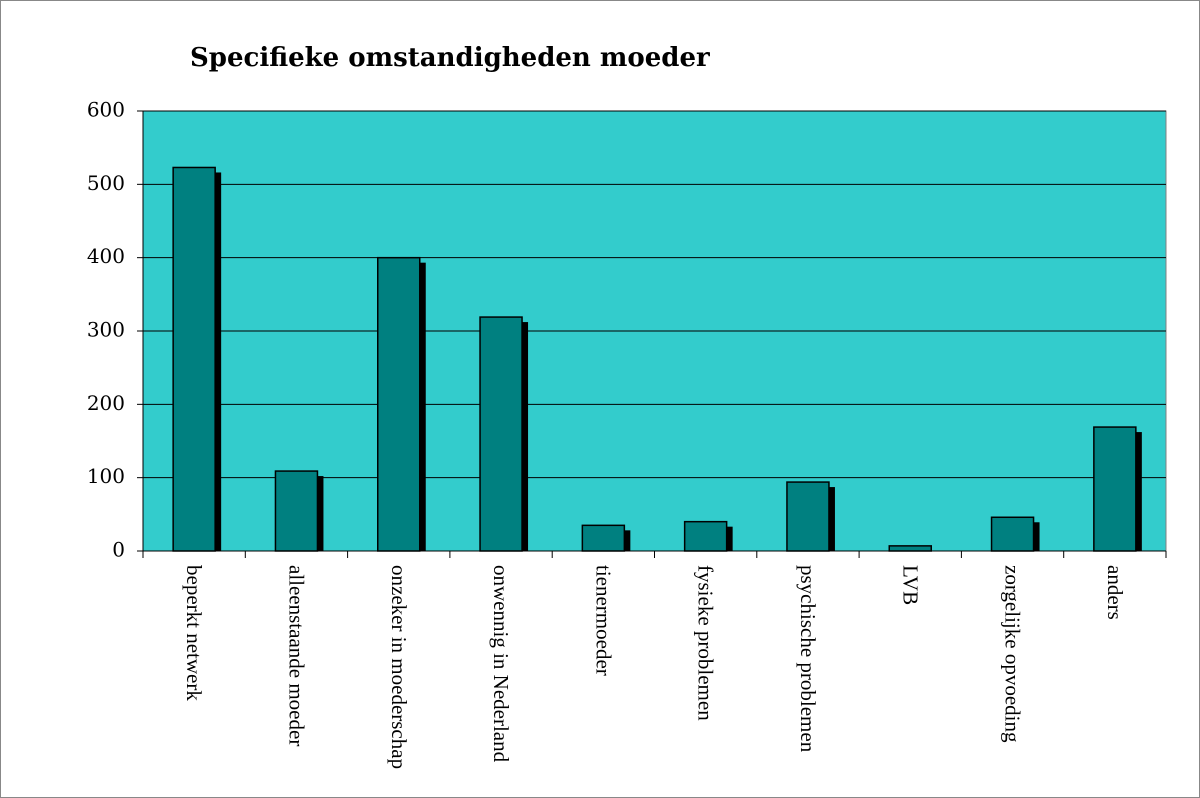 This screenshot has height=798, width=1200. What do you see at coordinates (106, 403) in the screenshot?
I see `y-tick-label: 200` at bounding box center [106, 403].